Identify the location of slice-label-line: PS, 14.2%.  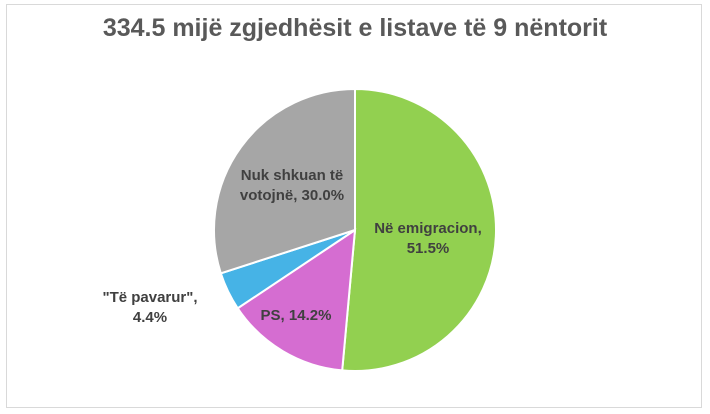
(296, 315).